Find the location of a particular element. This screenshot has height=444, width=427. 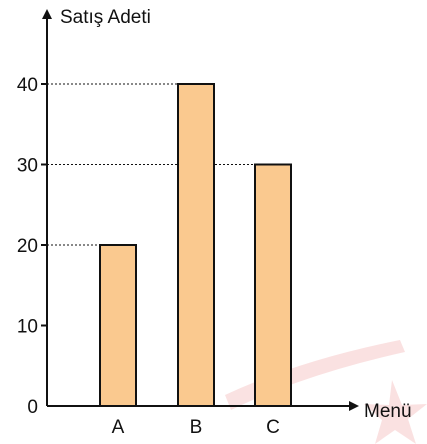

bar-b is located at coordinates (196, 245).